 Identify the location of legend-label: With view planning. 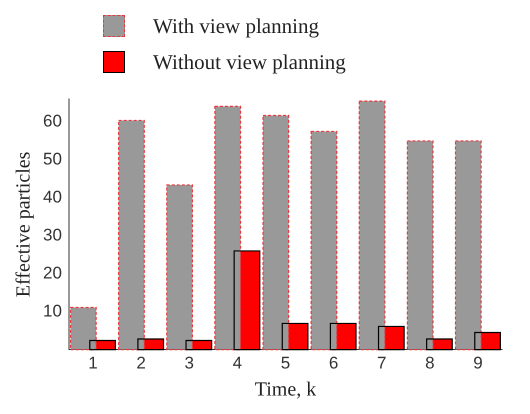
(236, 26).